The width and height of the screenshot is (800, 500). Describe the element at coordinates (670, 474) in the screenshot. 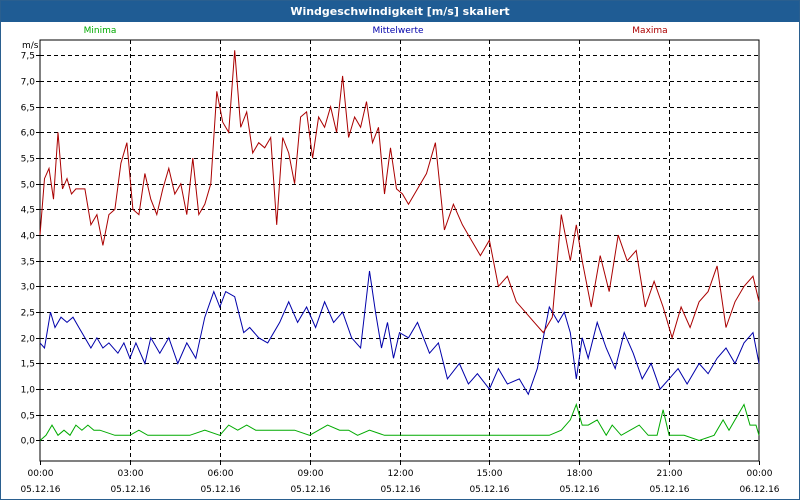

I see `x-tick-time-label: 21:00` at that location.